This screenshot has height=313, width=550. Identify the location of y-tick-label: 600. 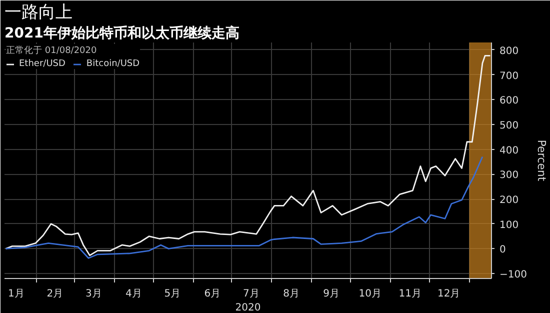
(509, 101).